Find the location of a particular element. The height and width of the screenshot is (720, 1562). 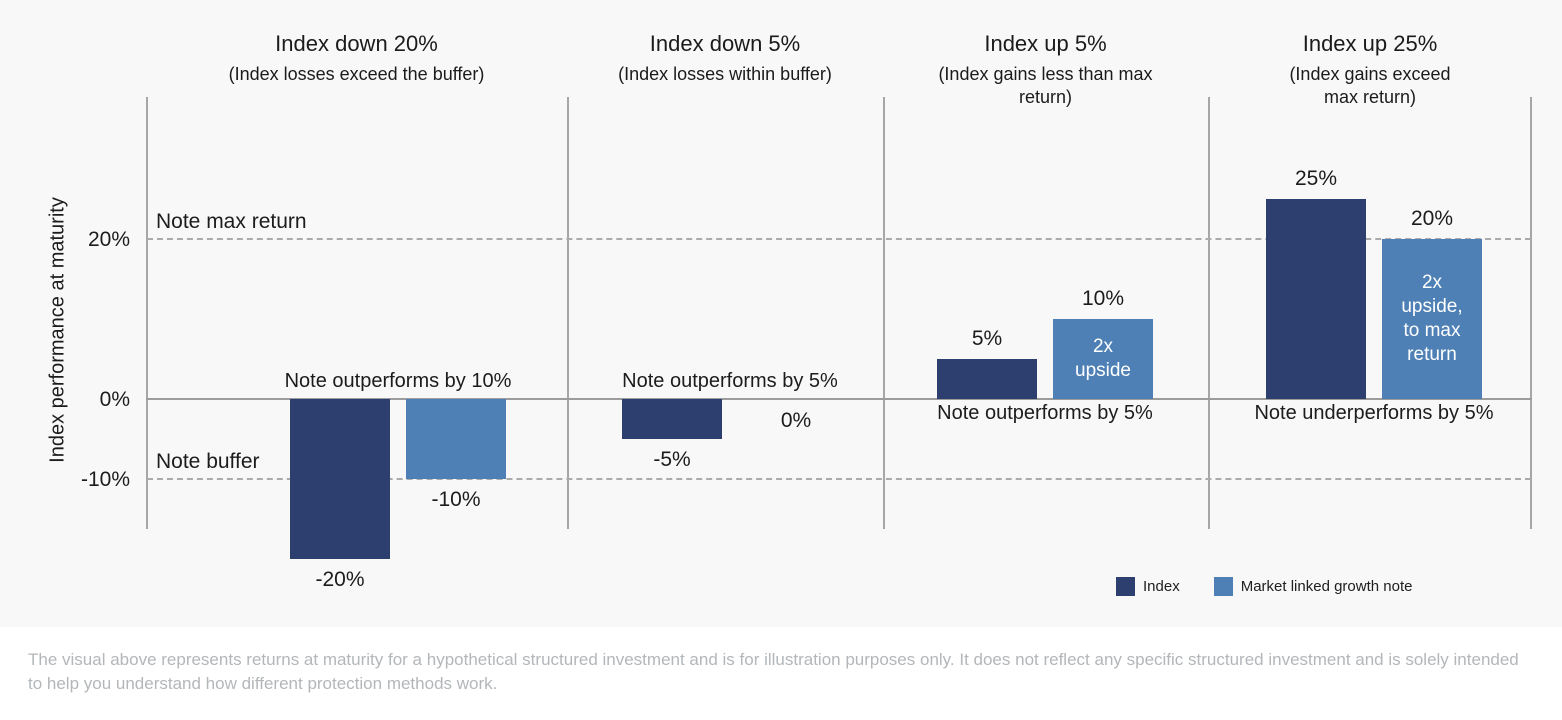

panel-subtitle: (Index losses within buffer) is located at coordinates (725, 74).